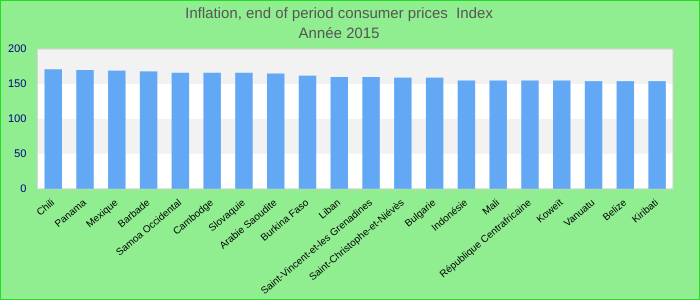 This screenshot has height=300, width=700. Describe the element at coordinates (17, 84) in the screenshot. I see `y-tick-label: 150` at that location.